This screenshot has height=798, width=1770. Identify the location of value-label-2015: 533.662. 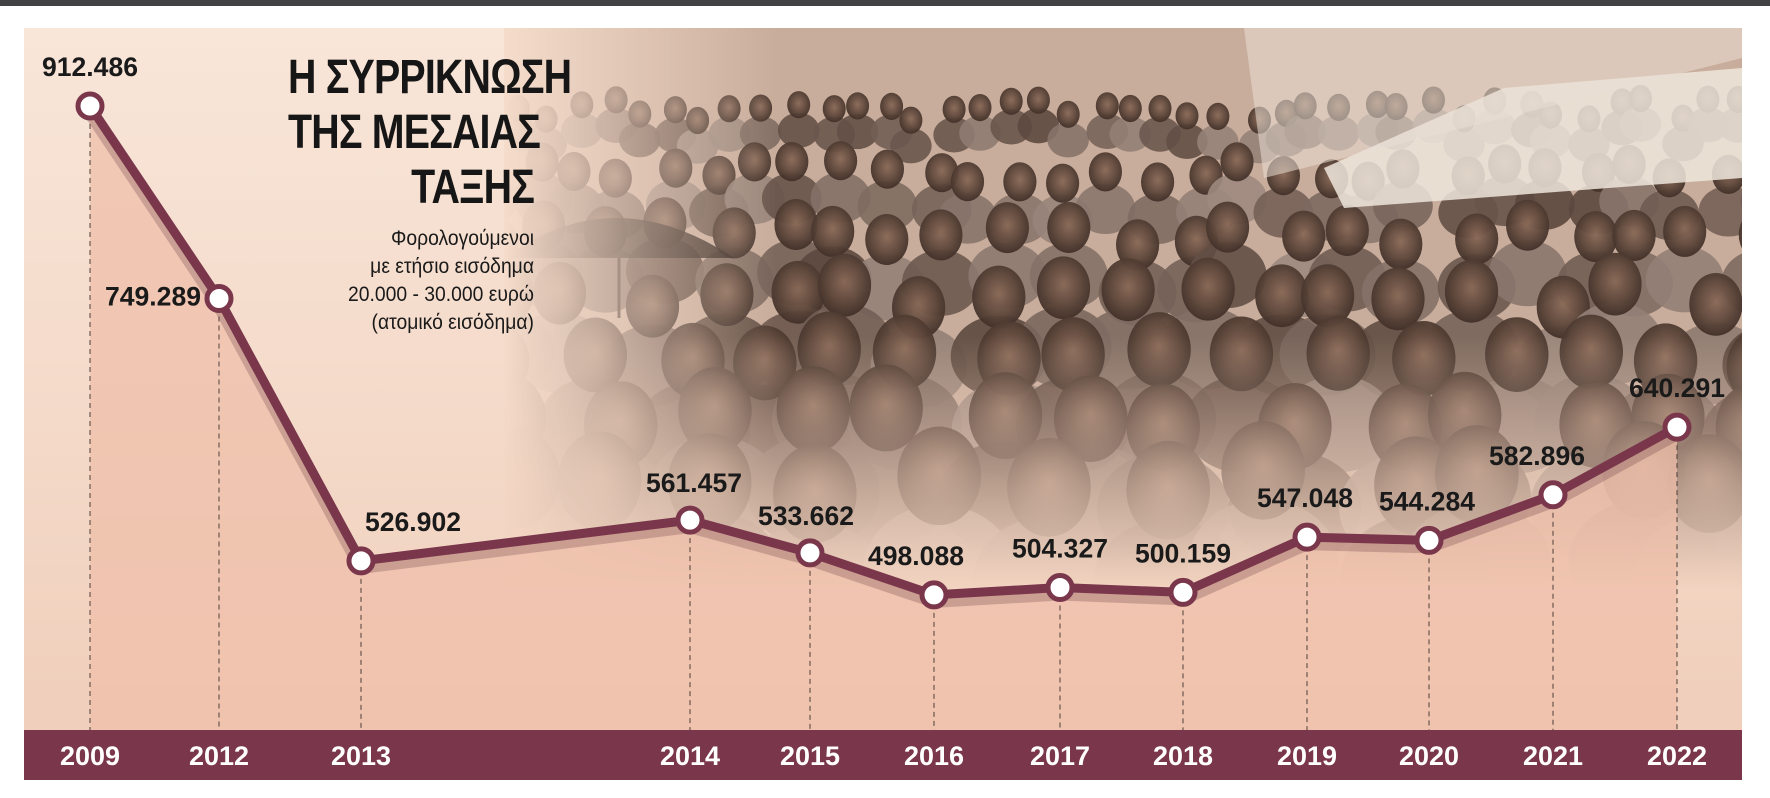
(806, 516).